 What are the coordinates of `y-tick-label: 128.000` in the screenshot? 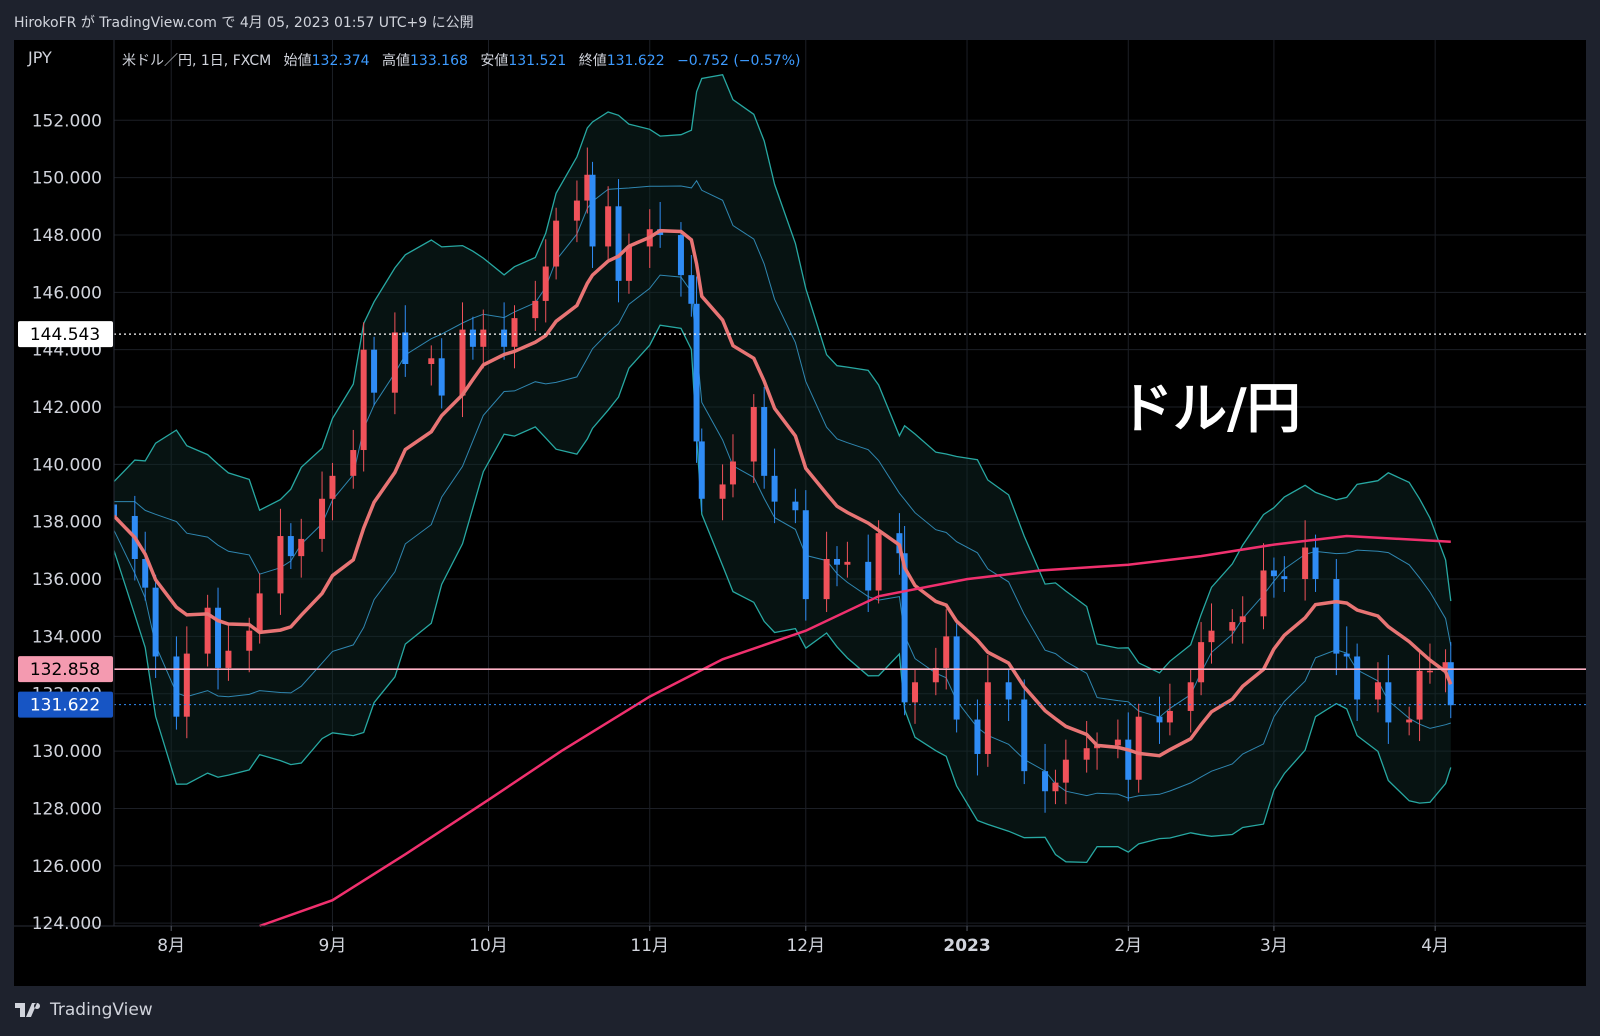 It's located at (67, 809).